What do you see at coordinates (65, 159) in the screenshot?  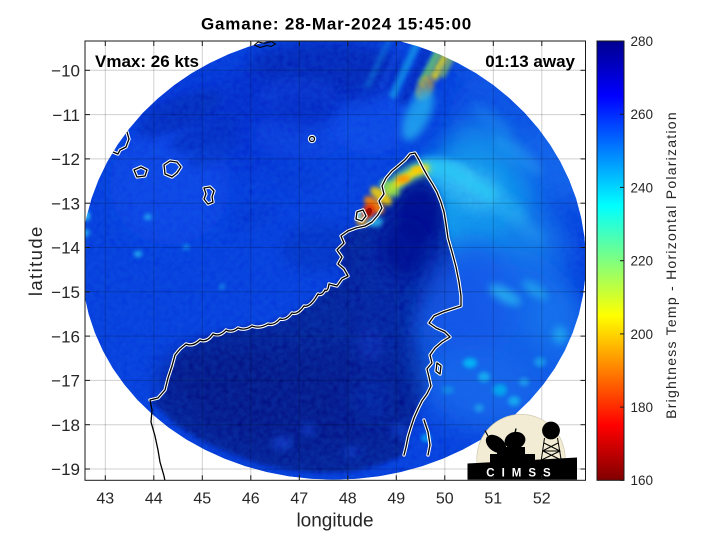 I see `svg-text: −12` at bounding box center [65, 159].